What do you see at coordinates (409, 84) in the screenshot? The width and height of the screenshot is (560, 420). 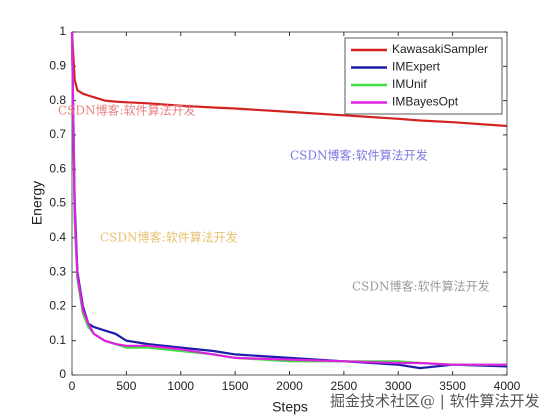 I see `legend-label: IMUnif` at bounding box center [409, 84].